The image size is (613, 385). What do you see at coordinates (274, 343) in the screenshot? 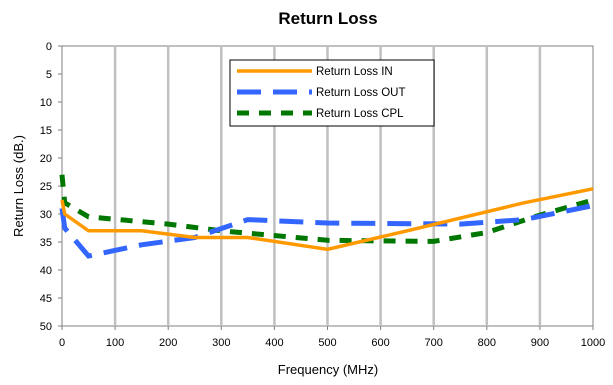
I see `x-tick-label: 400` at bounding box center [274, 343].